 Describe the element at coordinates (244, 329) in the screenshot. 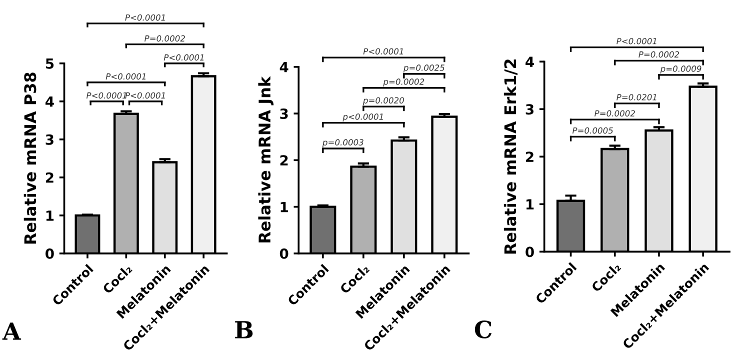

I see `text: B` at that location.